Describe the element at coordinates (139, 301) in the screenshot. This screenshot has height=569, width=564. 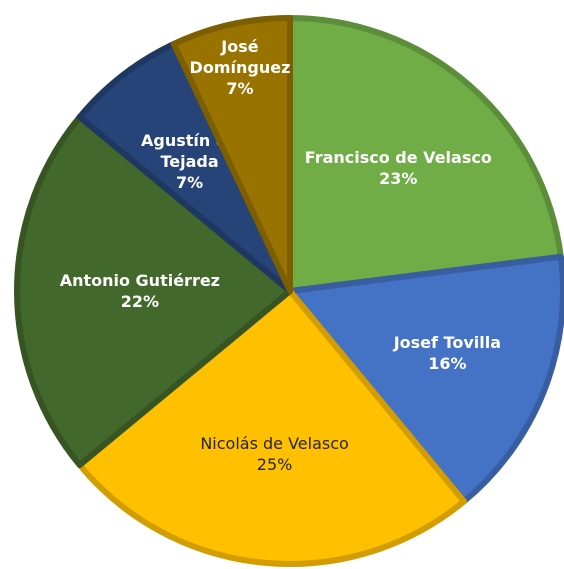
I see `value-label: 22%` at that location.